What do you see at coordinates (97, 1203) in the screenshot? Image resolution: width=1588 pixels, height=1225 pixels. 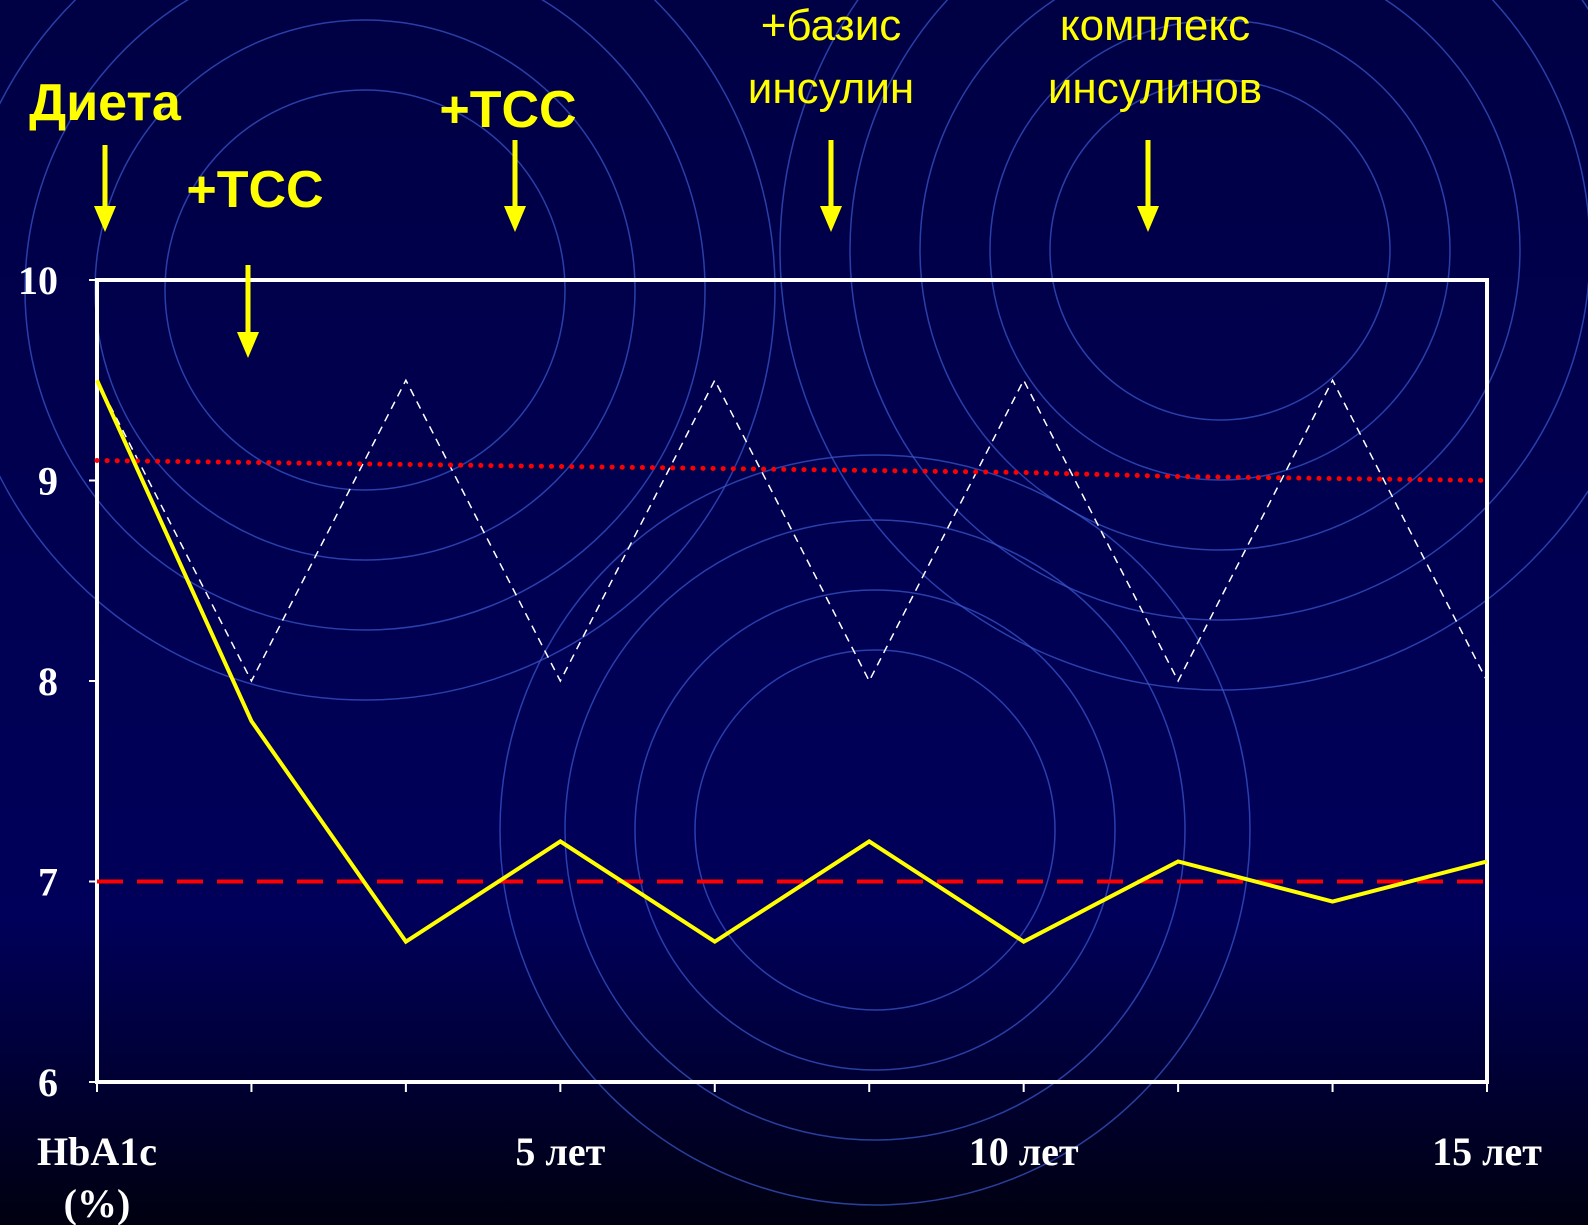 I see `y-axis-label: (%)` at bounding box center [97, 1203].